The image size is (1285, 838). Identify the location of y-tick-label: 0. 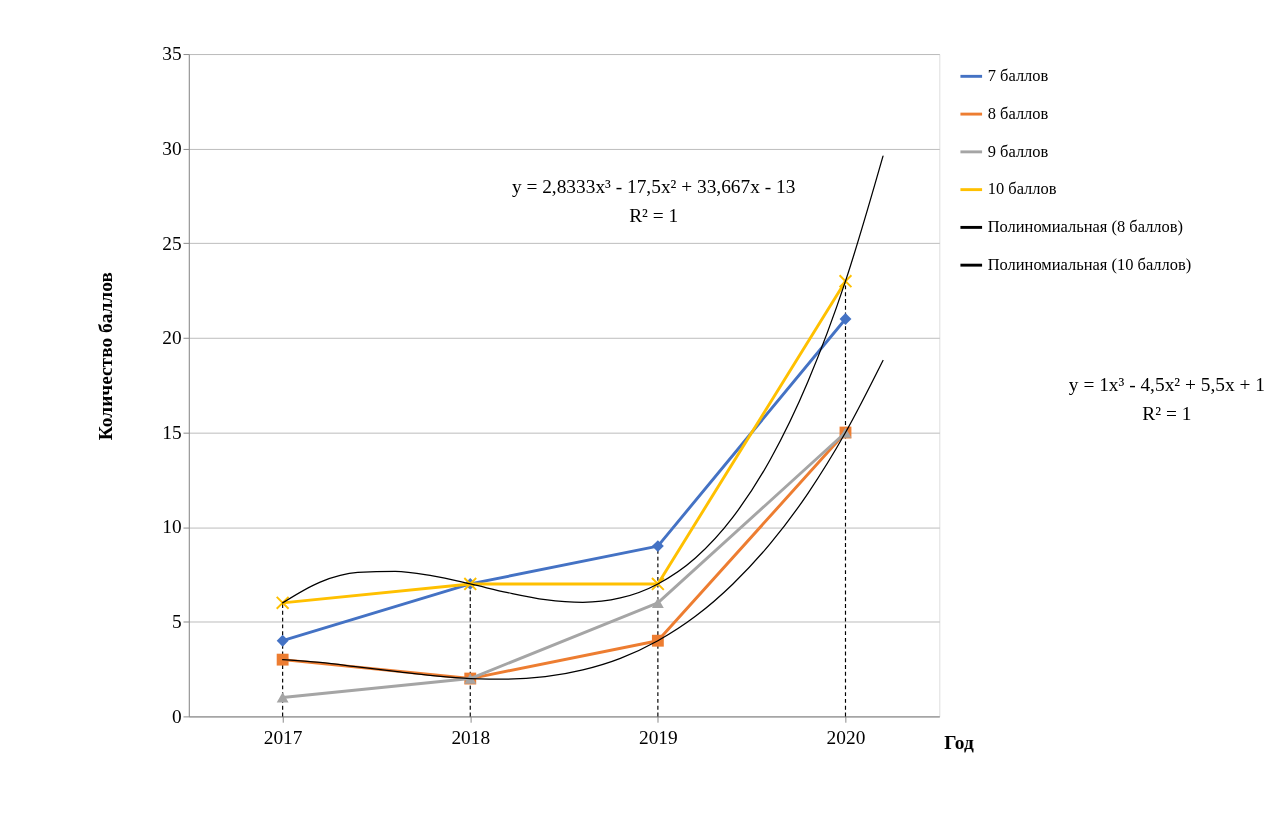
(176, 716).